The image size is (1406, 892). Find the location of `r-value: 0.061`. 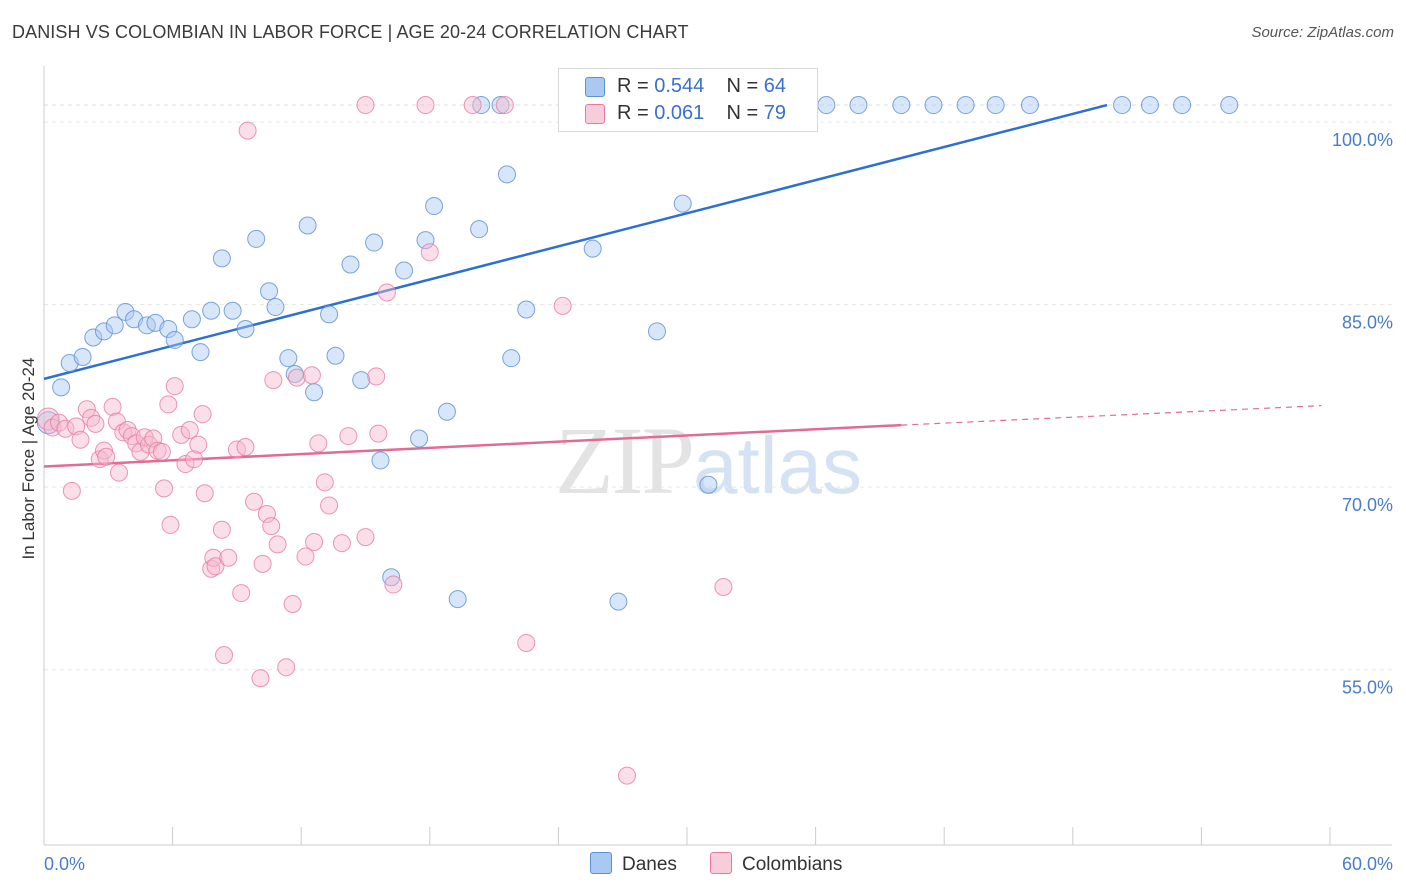

r-value: 0.061 is located at coordinates (679, 113).